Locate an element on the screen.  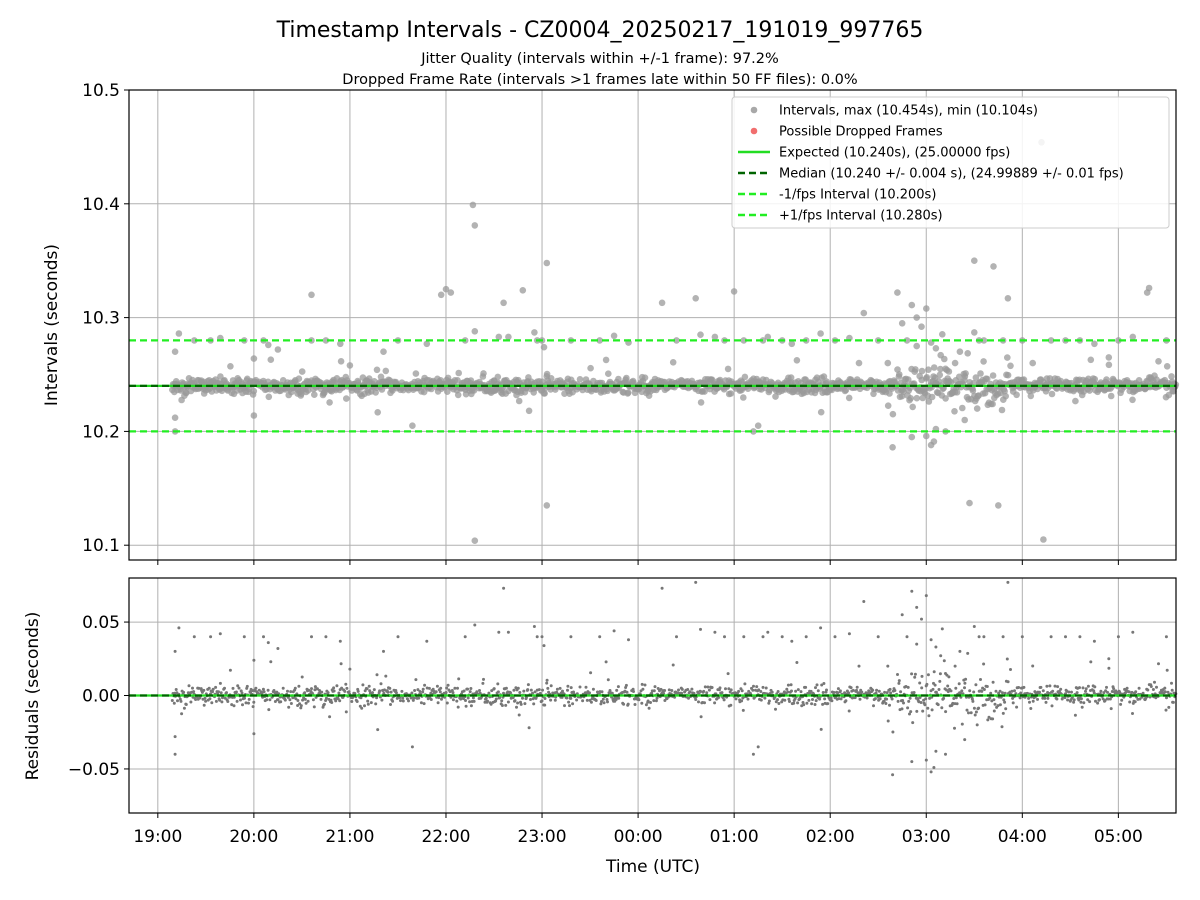
x-tick-label: 22:00 is located at coordinates (445, 837).